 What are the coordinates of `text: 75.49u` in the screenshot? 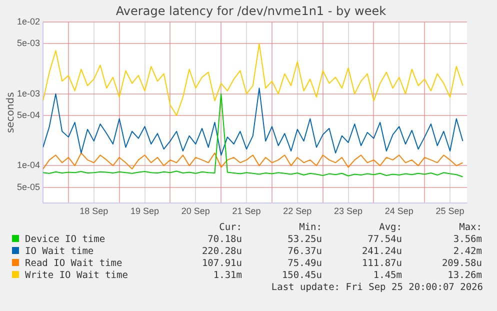 It's located at (304, 264).